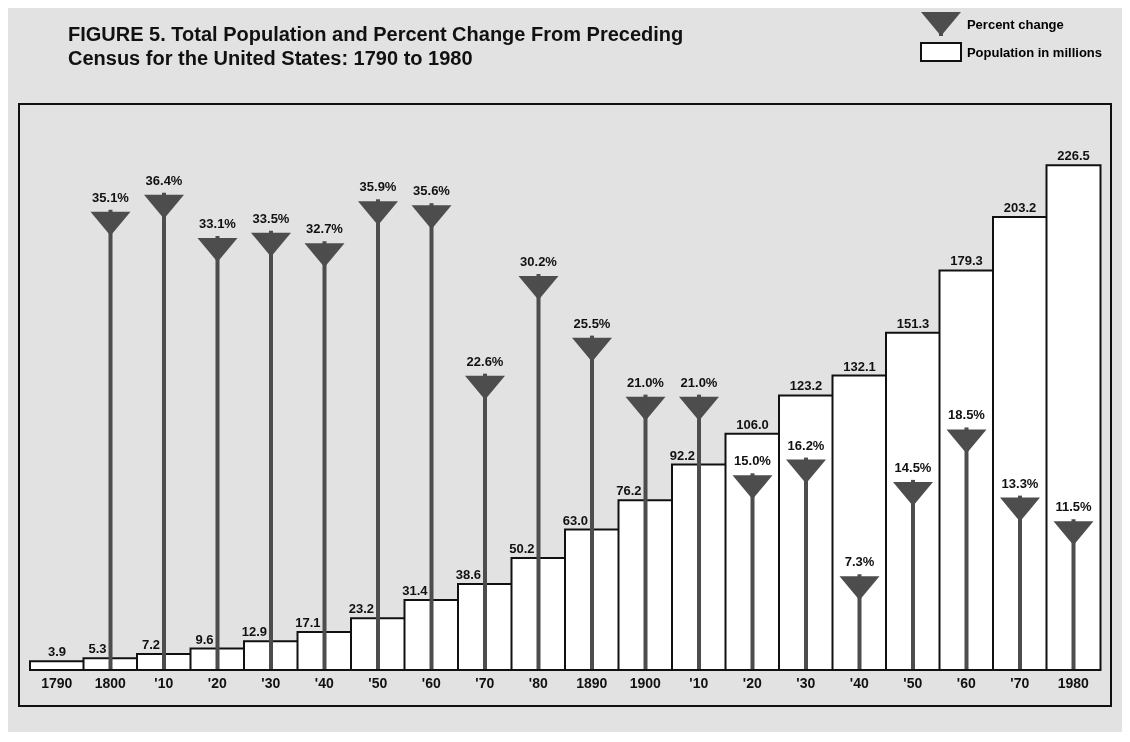 The height and width of the screenshot is (742, 1130). Describe the element at coordinates (1073, 156) in the screenshot. I see `data-label: 226.5` at that location.